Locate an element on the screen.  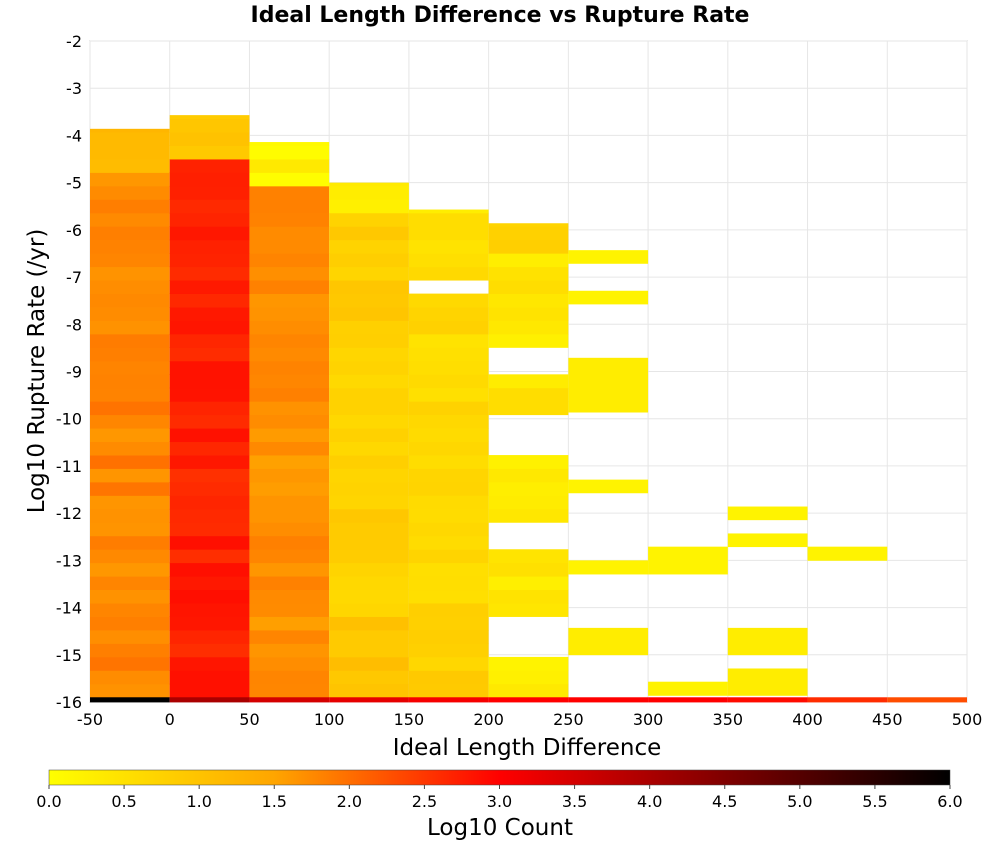
y-tick-label: -6 is located at coordinates (74, 230).